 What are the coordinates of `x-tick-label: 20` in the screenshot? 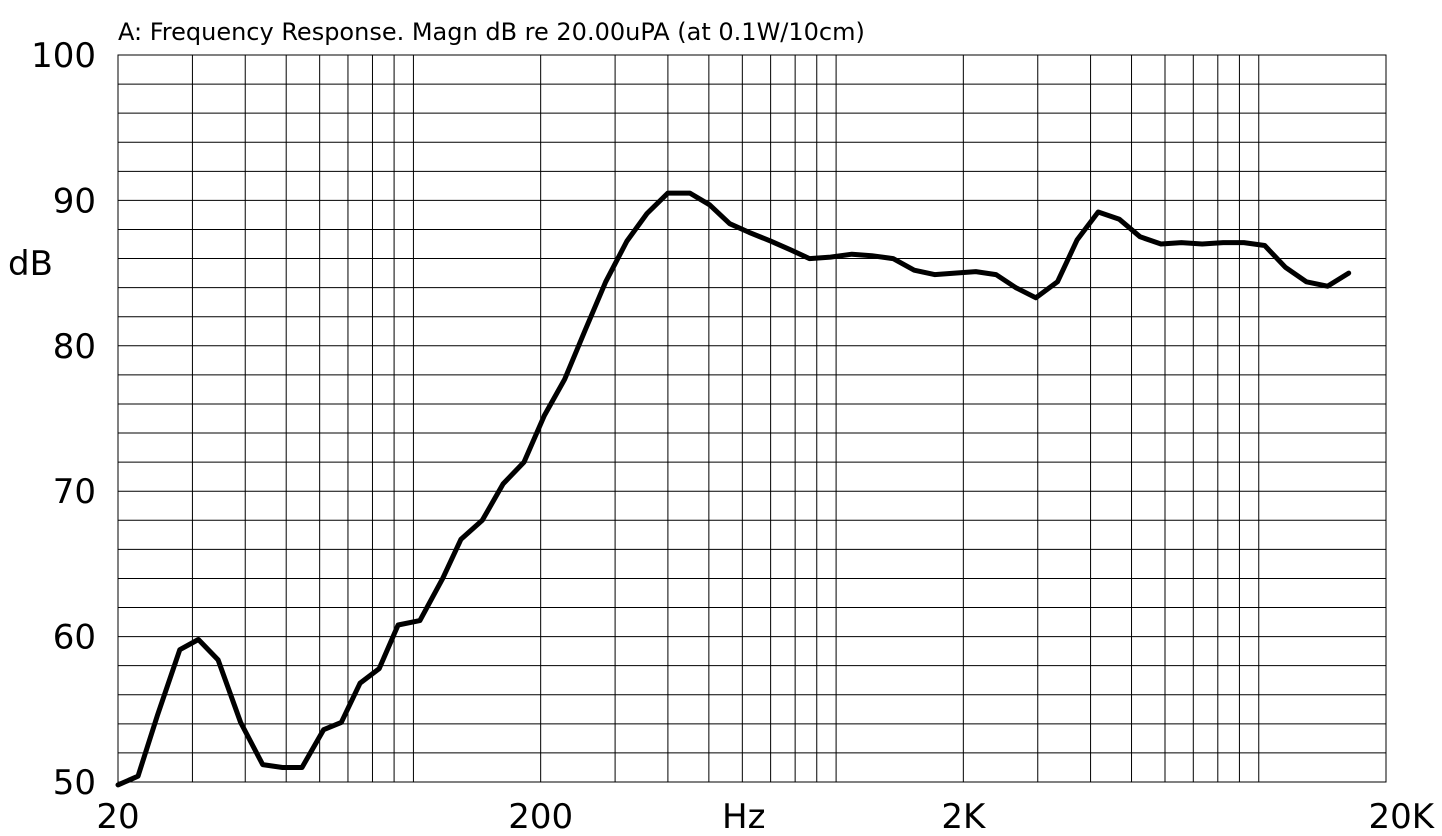 It's located at (117, 816).